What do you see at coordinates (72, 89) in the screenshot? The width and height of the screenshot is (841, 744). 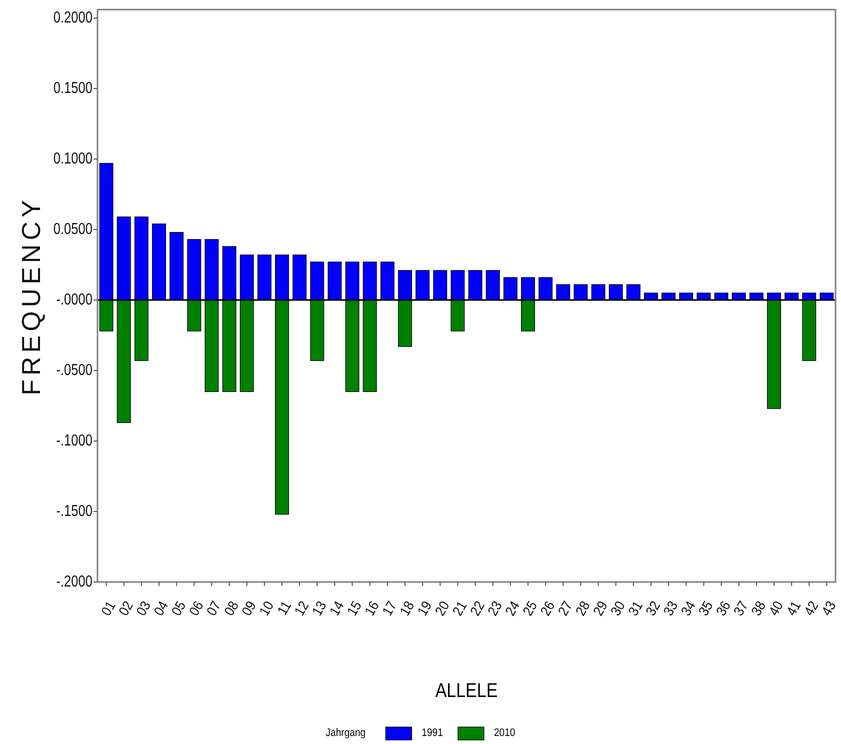 I see `y-tick-label: 0.1500` at bounding box center [72, 89].